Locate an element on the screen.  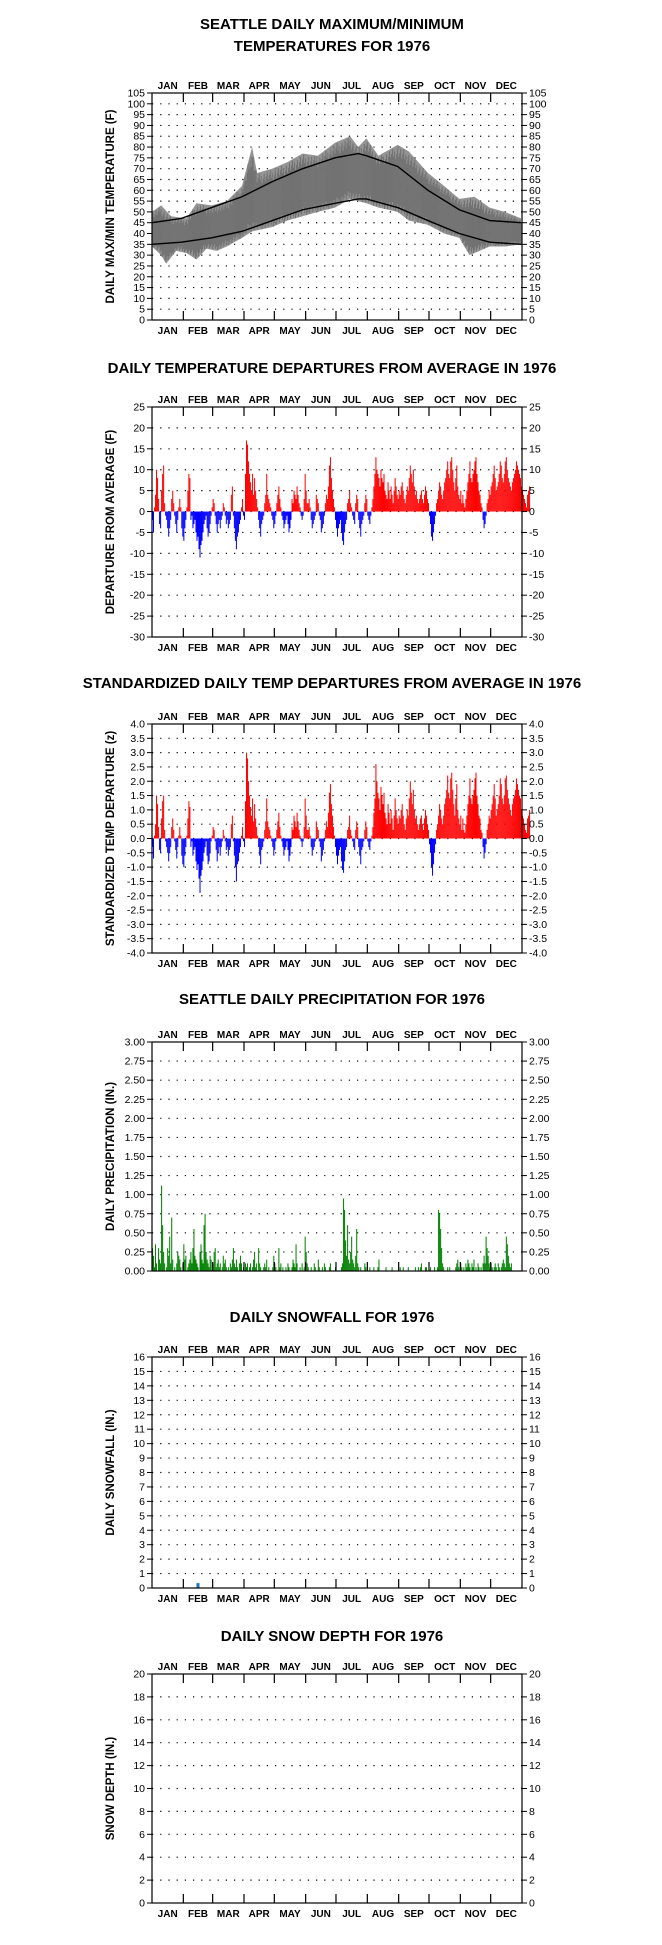
y-tick-label-right: 10 is located at coordinates (535, 299).